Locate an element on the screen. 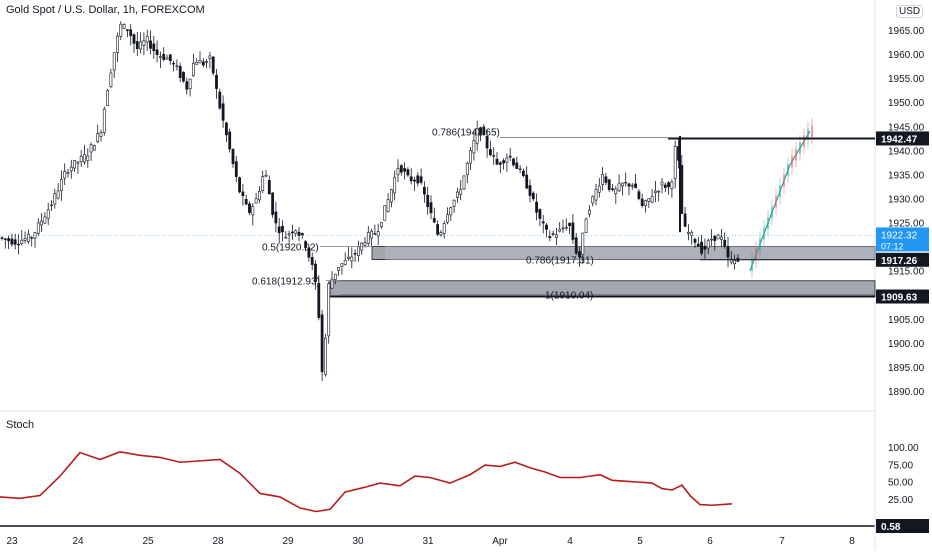 Image resolution: width=932 pixels, height=555 pixels. current-price-badge is located at coordinates (902, 239).